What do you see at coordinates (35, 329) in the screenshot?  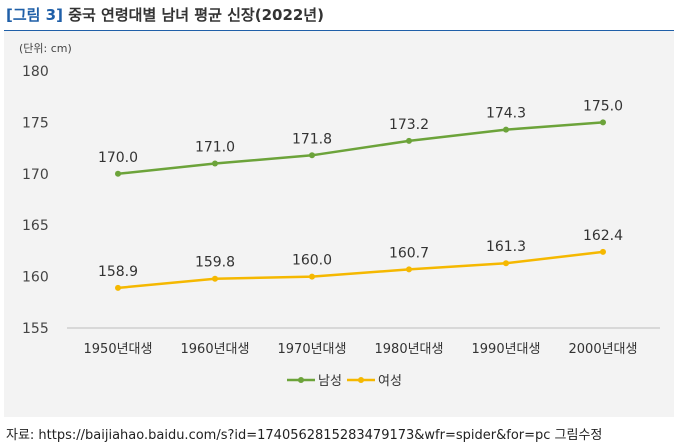 I see `y-tick-label: 155` at bounding box center [35, 329].